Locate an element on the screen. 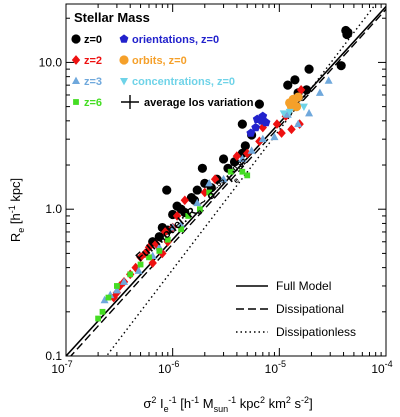 The width and height of the screenshot is (400, 417). legend-label-z-6: z=6 is located at coordinates (93, 103).